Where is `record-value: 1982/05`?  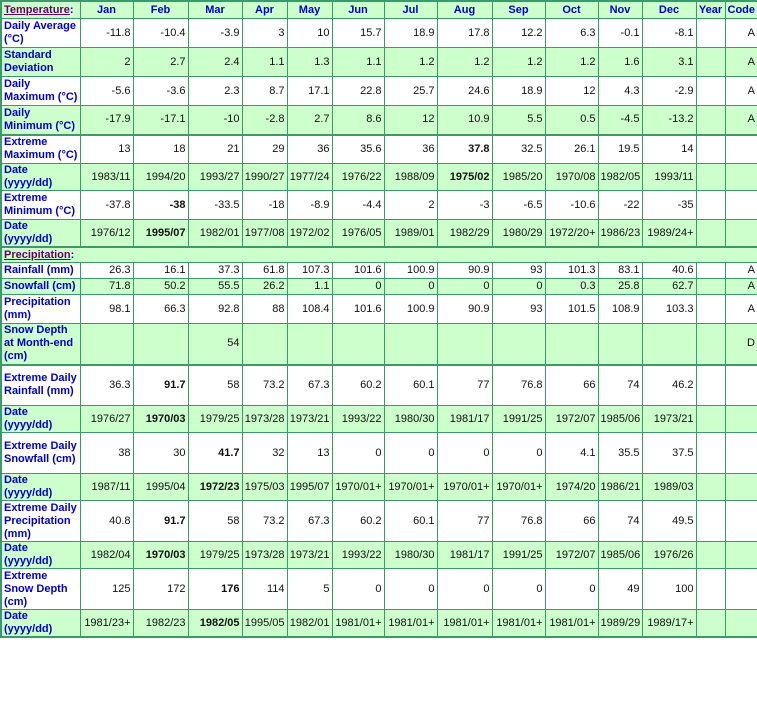 record-value: 1982/05 is located at coordinates (219, 622).